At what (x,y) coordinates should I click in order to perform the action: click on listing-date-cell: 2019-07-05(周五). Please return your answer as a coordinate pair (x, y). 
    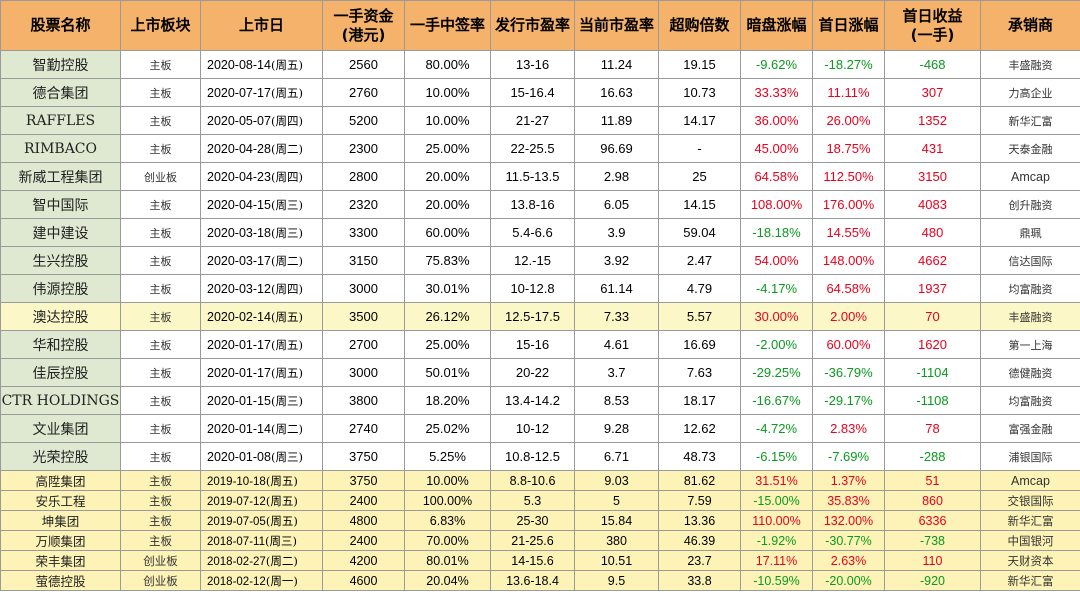
    Looking at the image, I should click on (261, 520).